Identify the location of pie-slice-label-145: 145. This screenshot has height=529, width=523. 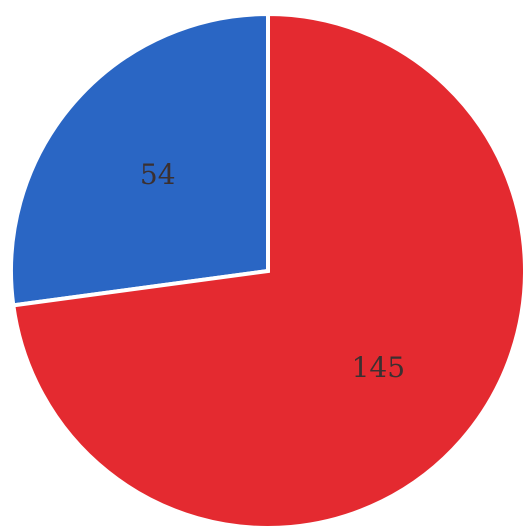
(378, 367).